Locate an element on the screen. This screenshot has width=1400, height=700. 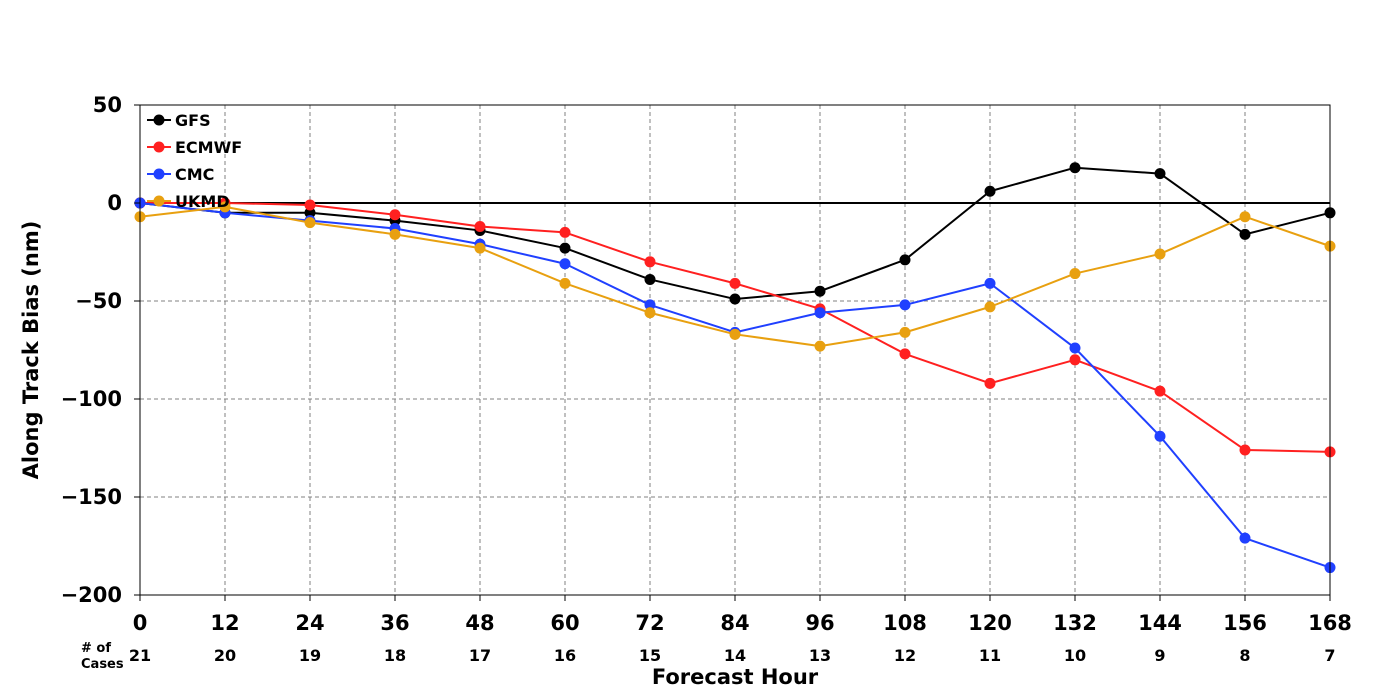
legend-item-cmc: CMC is located at coordinates (180, 174).